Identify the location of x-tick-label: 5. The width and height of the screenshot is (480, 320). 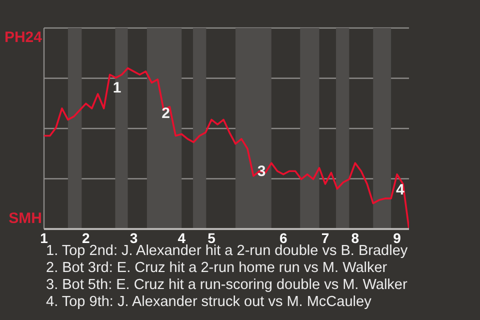
(212, 238).